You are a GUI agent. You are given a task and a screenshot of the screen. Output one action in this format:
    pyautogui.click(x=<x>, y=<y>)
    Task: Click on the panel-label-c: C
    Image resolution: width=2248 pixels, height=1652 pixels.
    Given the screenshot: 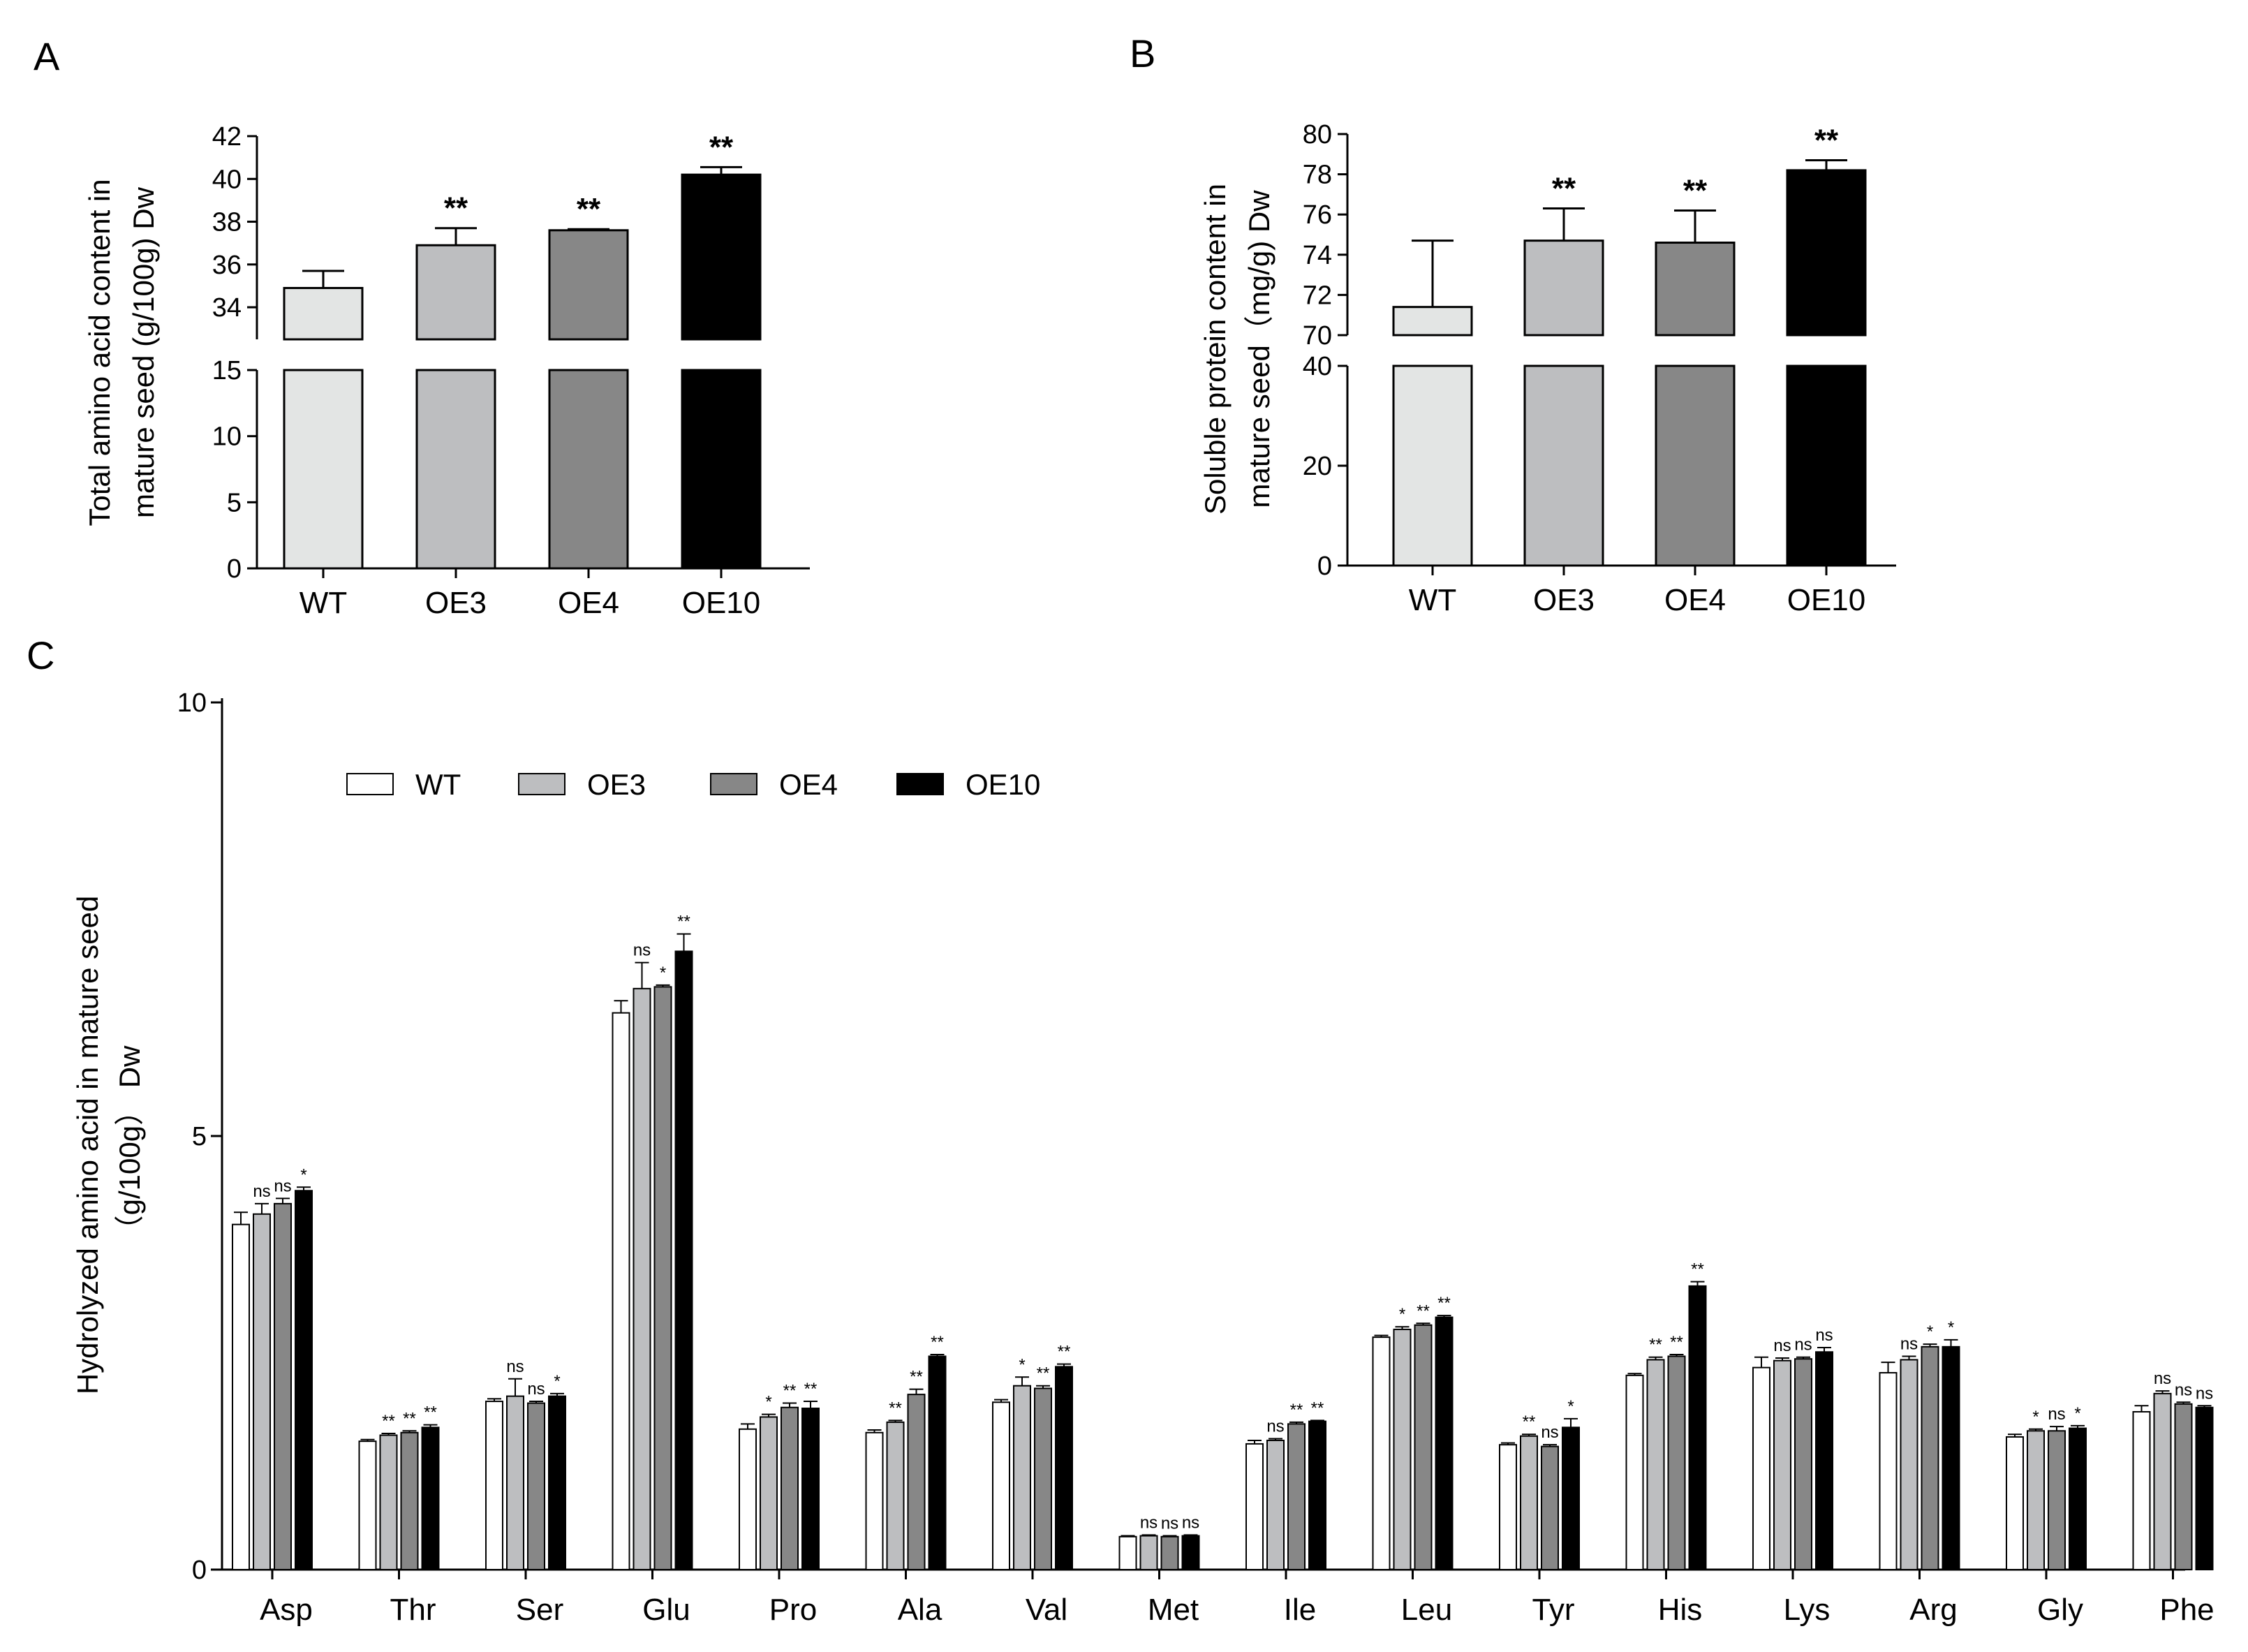 What is the action you would take?
    pyautogui.click(x=41, y=655)
    